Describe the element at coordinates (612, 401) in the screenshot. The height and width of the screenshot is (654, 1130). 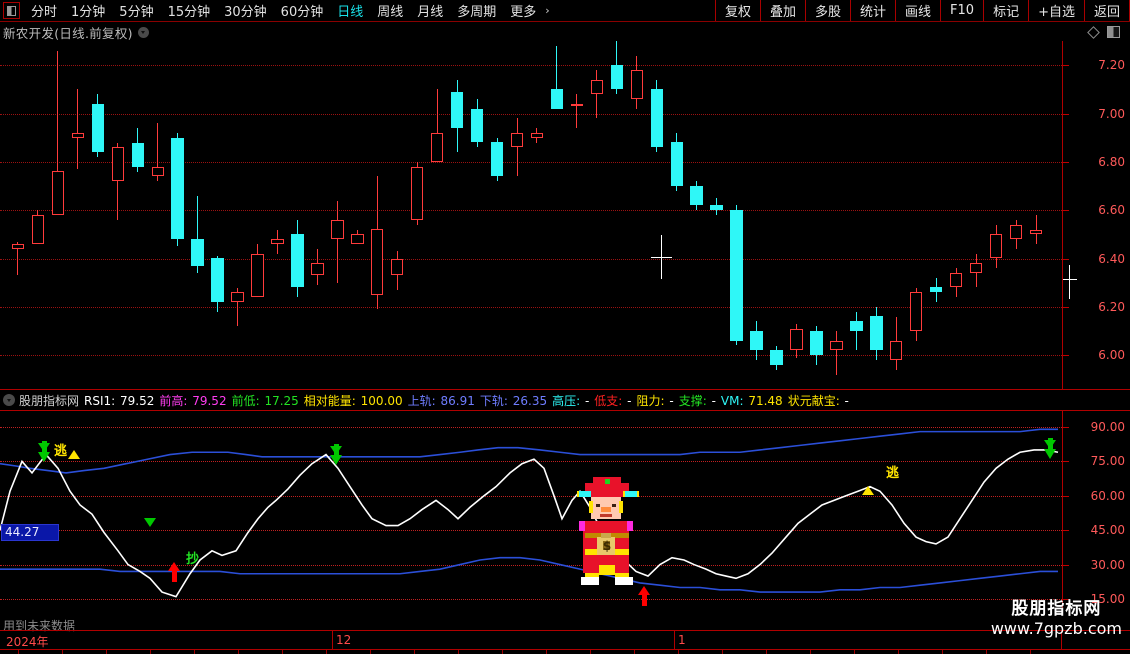
I see `indicator-field-7: 低支: -` at that location.